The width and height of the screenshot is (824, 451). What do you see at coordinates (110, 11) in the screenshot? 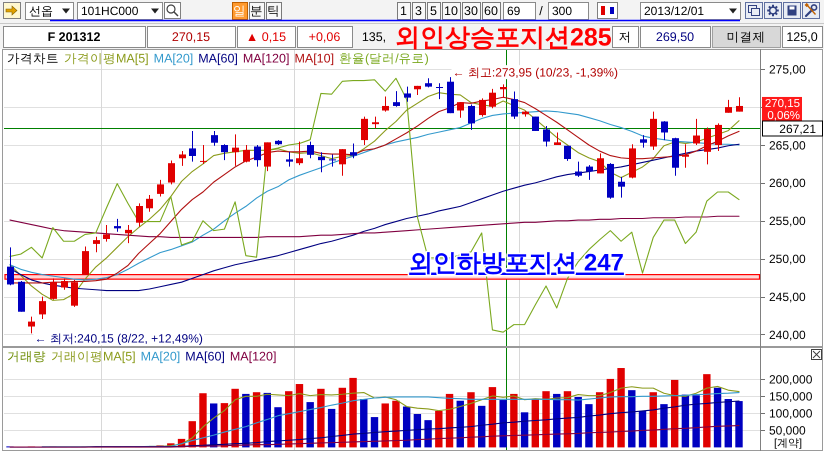
I see `text: 101HC000` at bounding box center [110, 11].